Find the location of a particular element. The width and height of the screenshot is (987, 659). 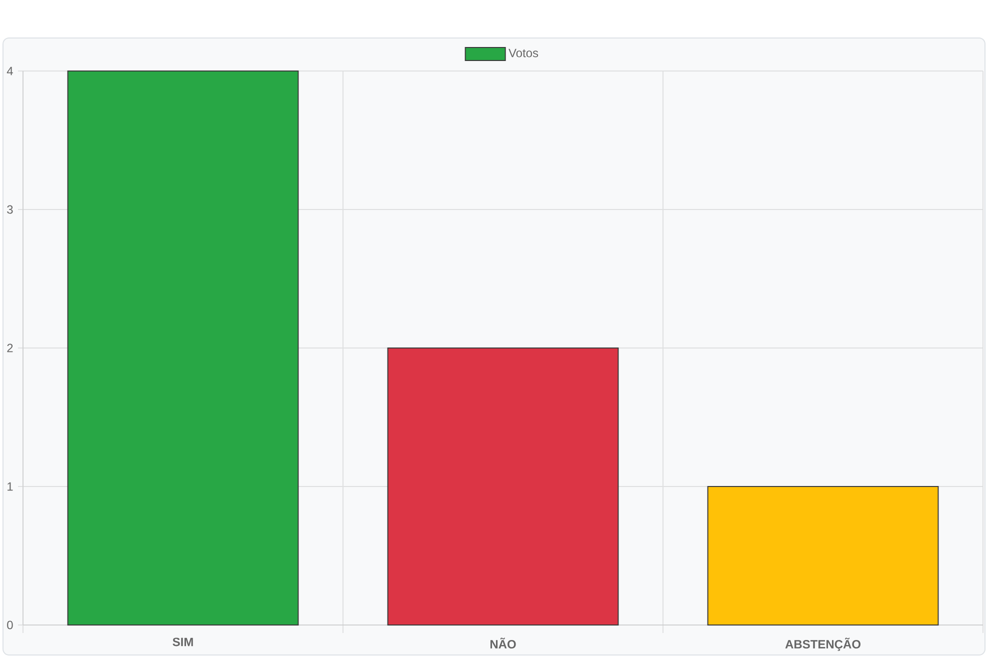

y-tick-label: 3 is located at coordinates (10, 209).